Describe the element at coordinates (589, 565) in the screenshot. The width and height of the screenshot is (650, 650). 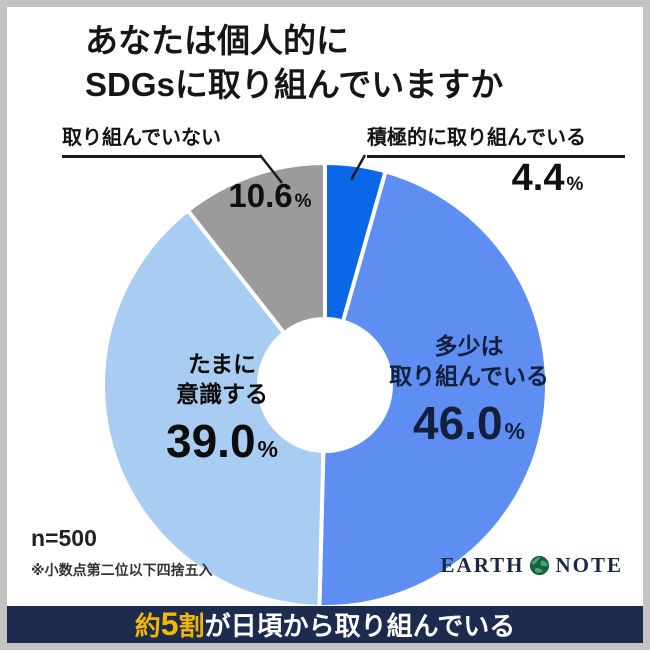
I see `brand-note: NOTE` at that location.